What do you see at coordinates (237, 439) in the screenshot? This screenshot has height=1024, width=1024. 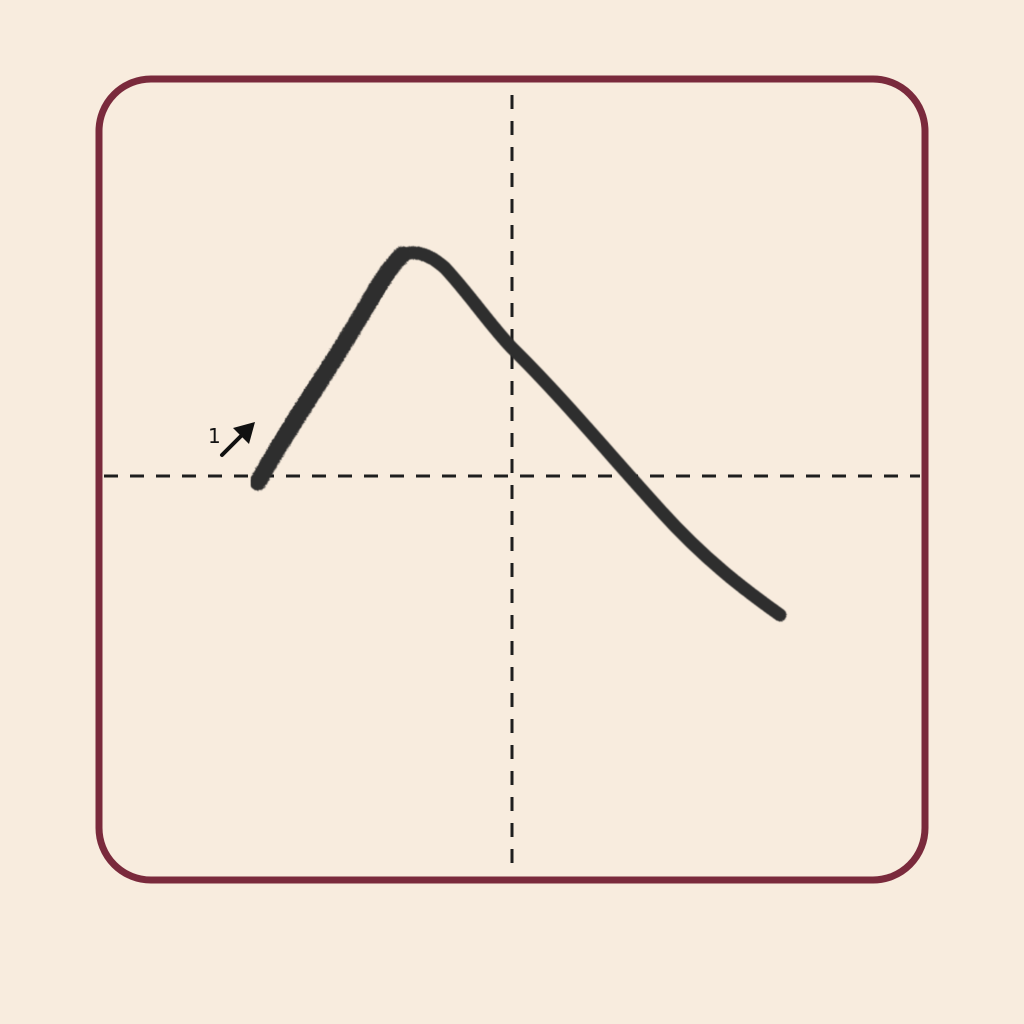 I see `up-right-arrow-icon` at bounding box center [237, 439].